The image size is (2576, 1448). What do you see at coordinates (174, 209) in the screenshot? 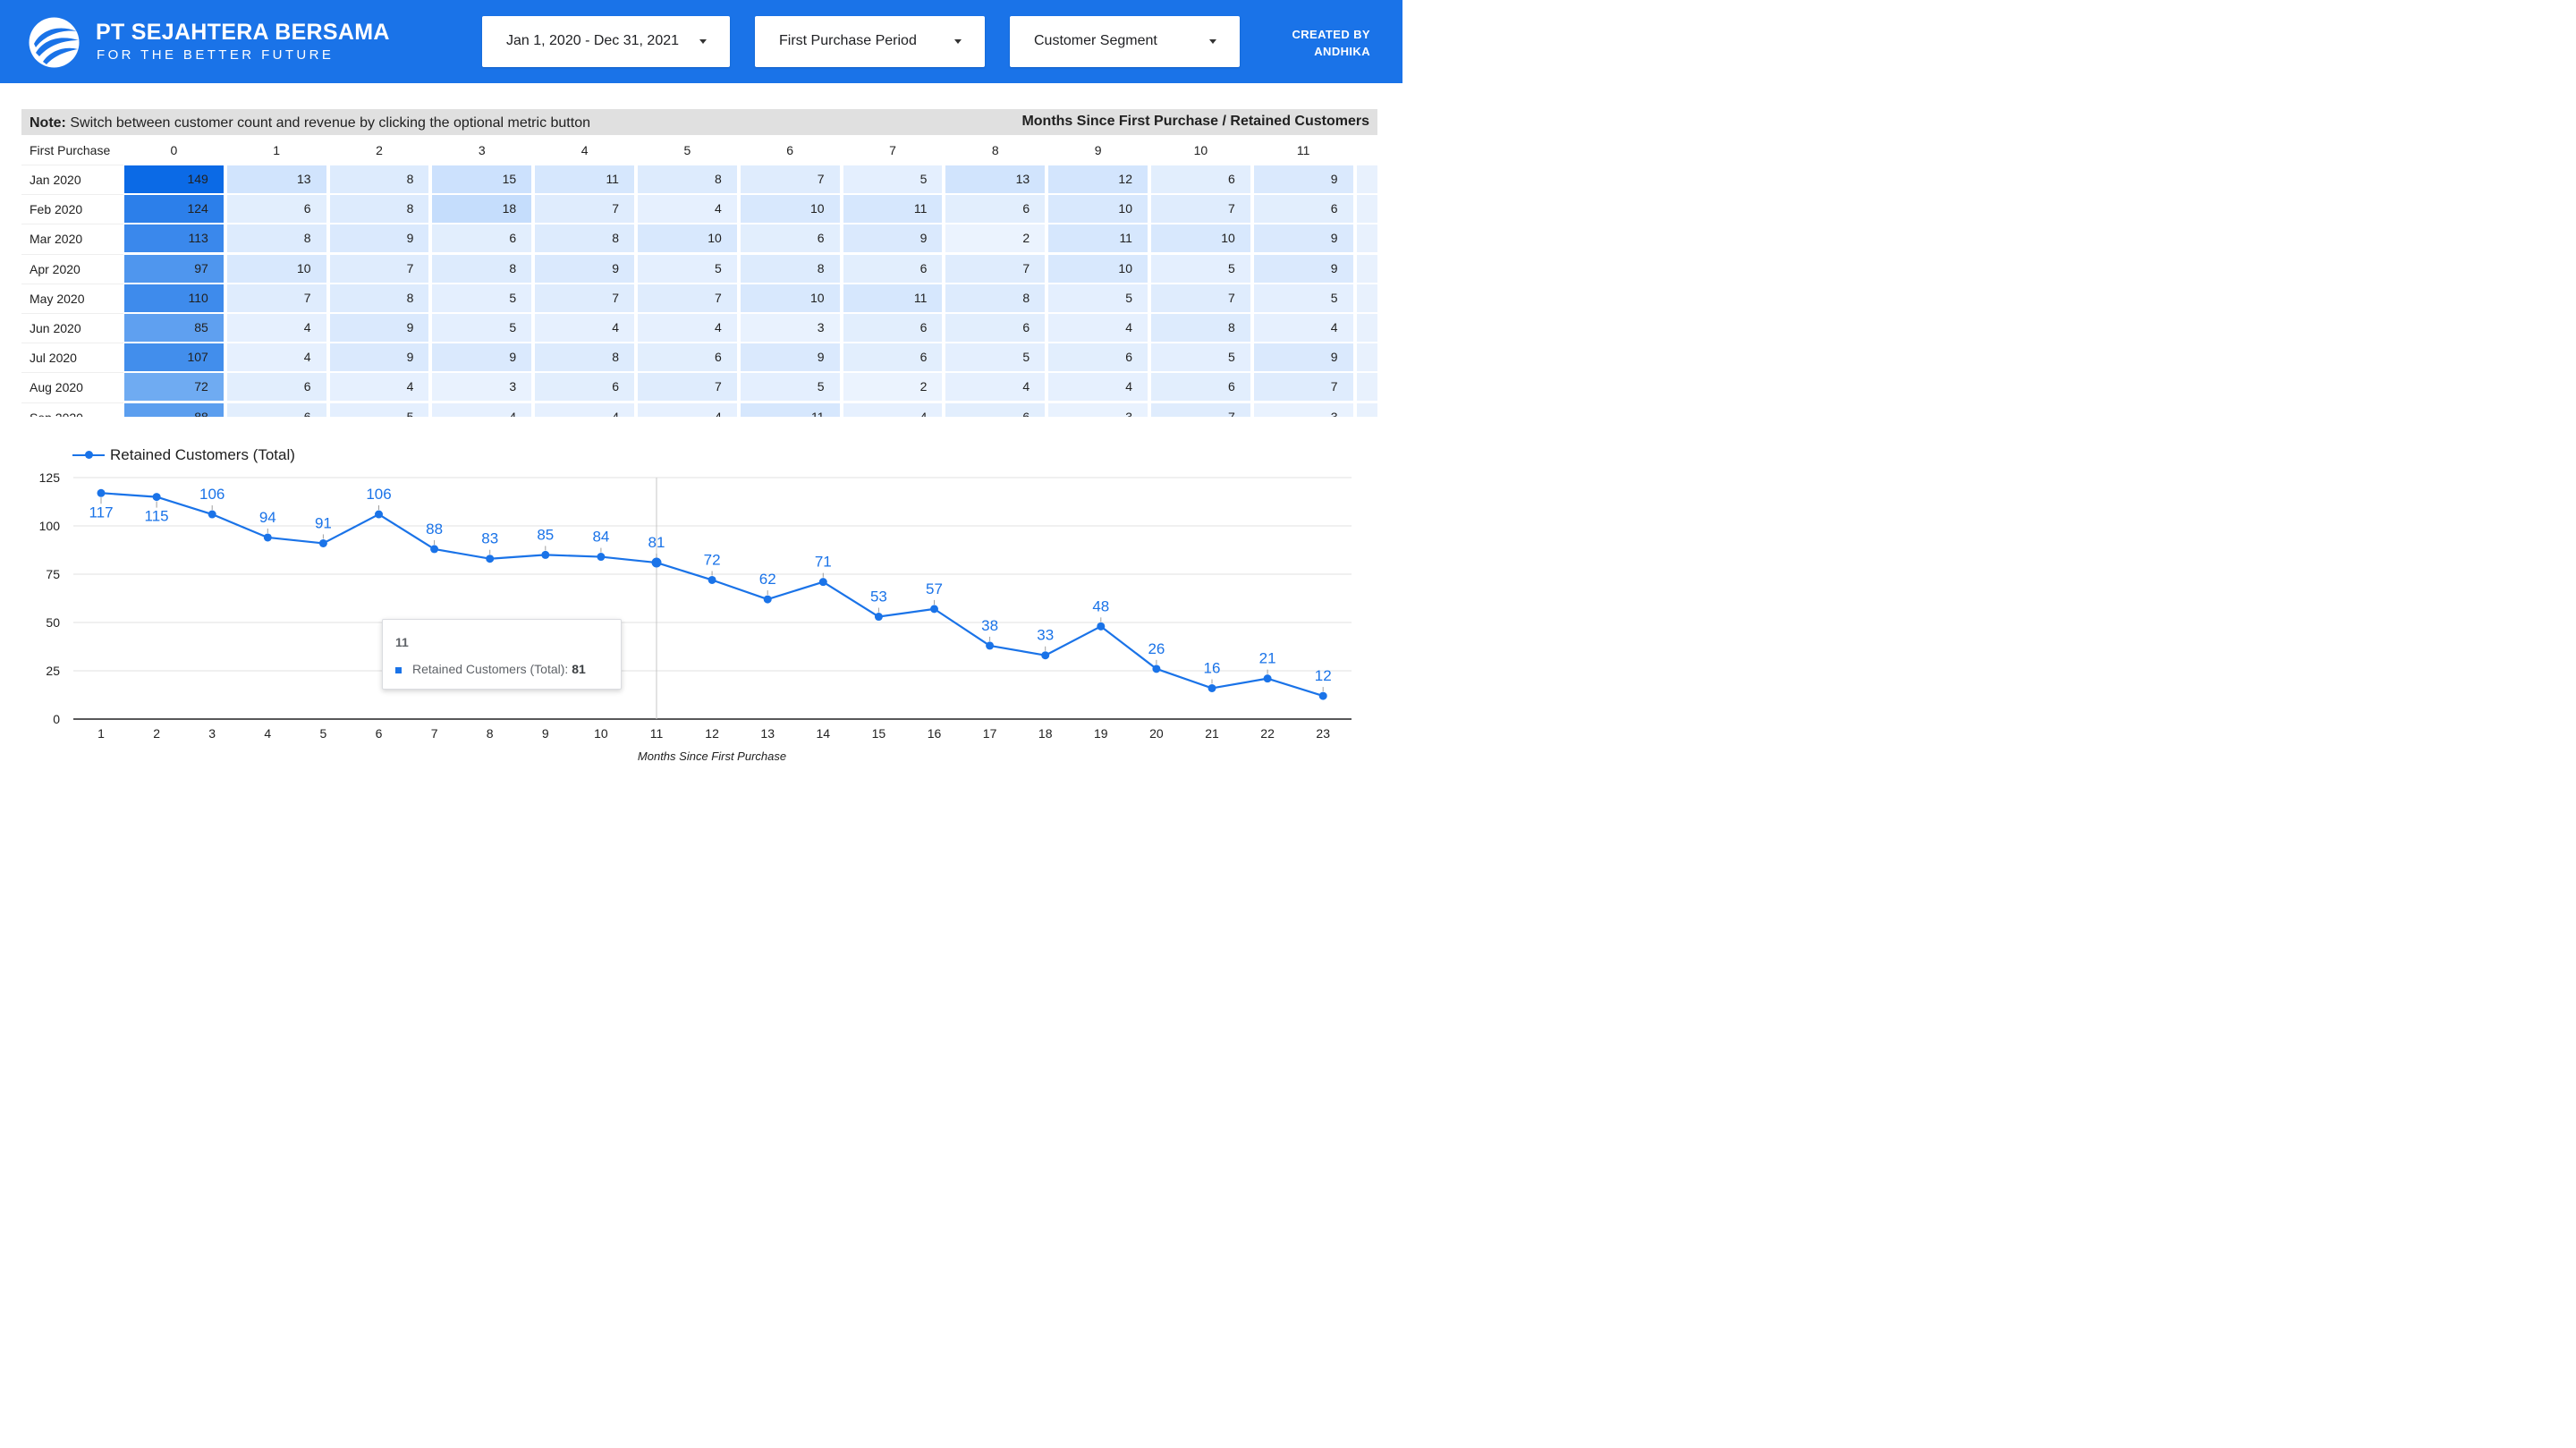
I see `cohort-cell: 124` at bounding box center [174, 209].